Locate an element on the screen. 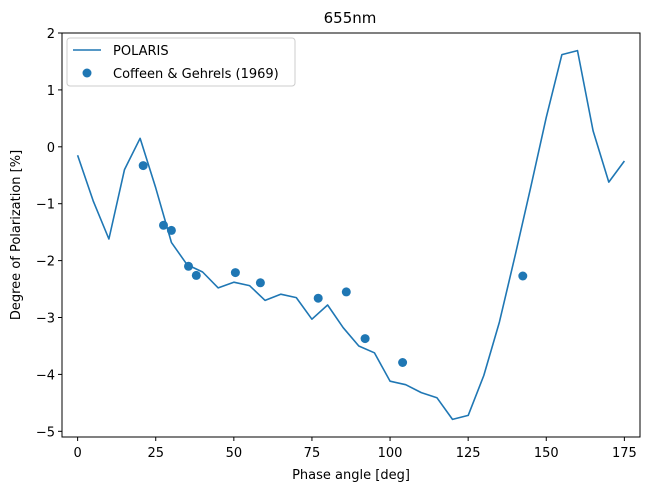 The width and height of the screenshot is (651, 491). legend: POLARIS Coffeen & Gehrels (1969) is located at coordinates (181, 62).